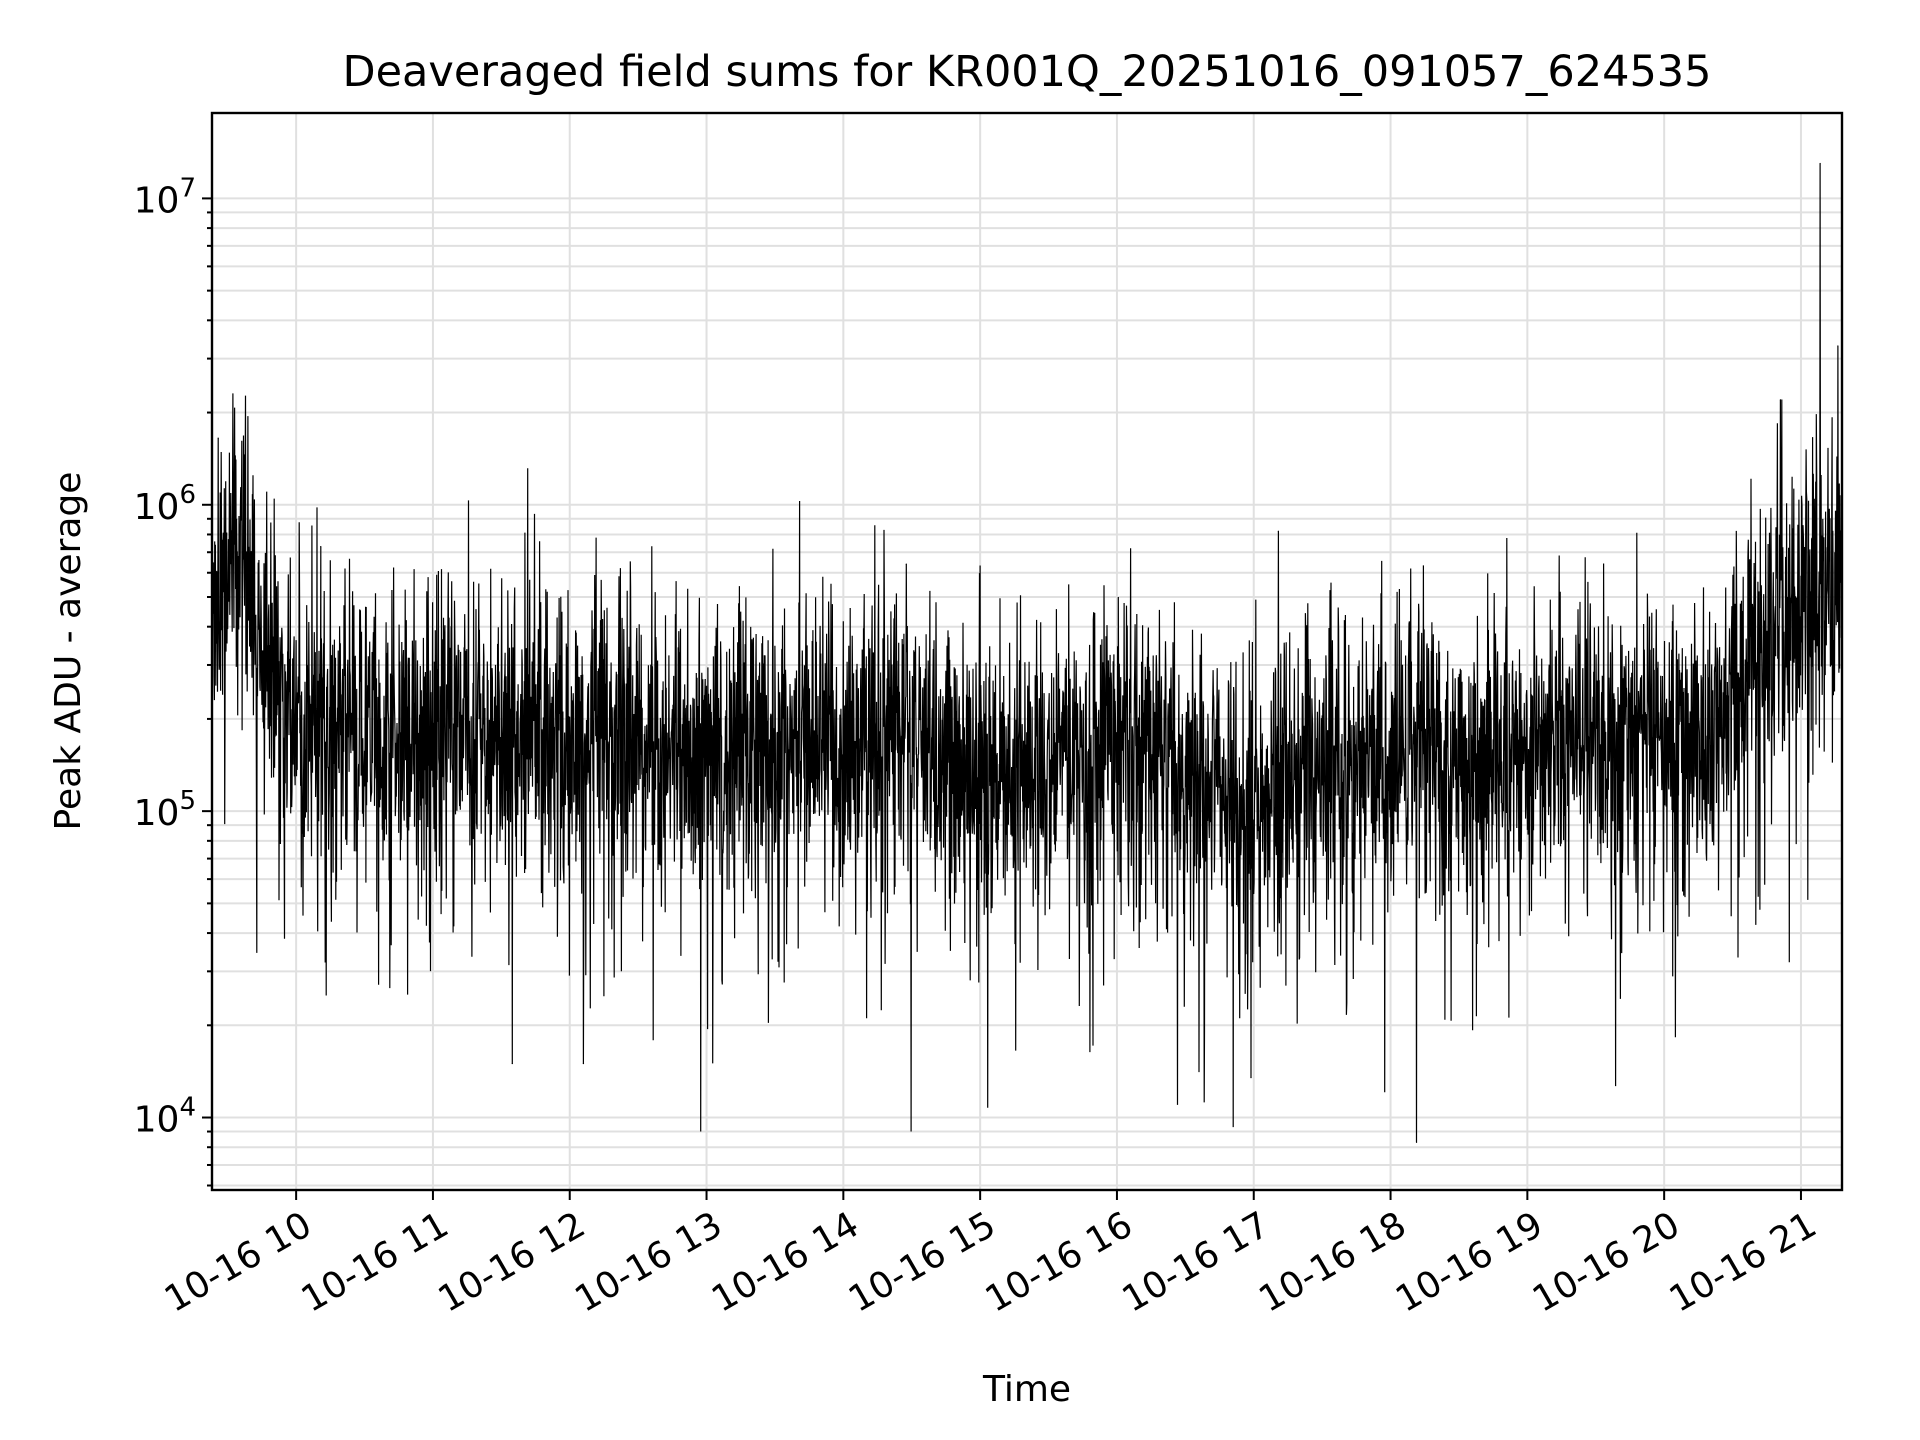 The height and width of the screenshot is (1440, 1920). What do you see at coordinates (165, 1117) in the screenshot?
I see `y-tick-label: 10⁴` at bounding box center [165, 1117].